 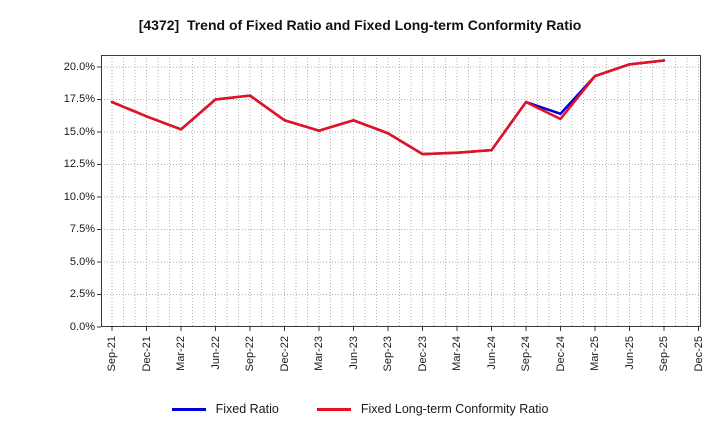 What do you see at coordinates (698, 354) in the screenshot?
I see `x-tick-label: Dec-25` at bounding box center [698, 354].